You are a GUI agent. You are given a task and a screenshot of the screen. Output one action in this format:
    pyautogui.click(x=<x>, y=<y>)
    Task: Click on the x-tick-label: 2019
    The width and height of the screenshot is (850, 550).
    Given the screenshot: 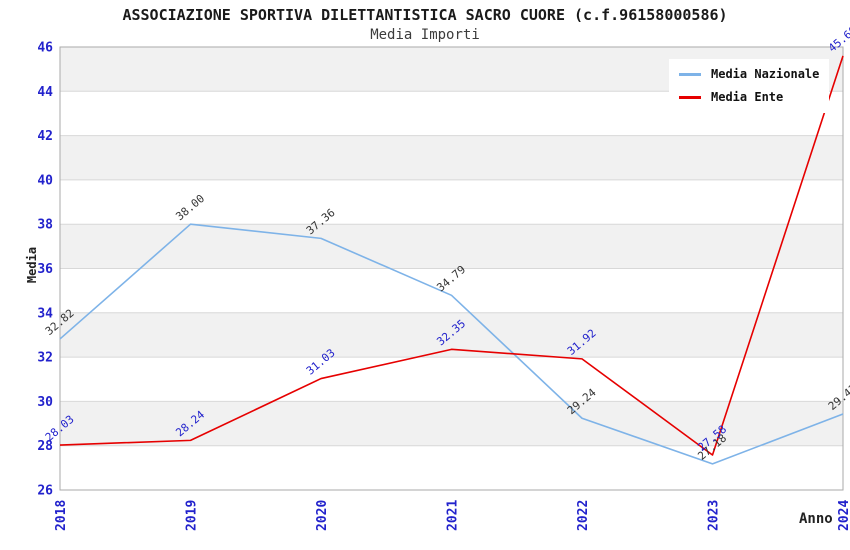 What is the action you would take?
    pyautogui.click(x=192, y=515)
    